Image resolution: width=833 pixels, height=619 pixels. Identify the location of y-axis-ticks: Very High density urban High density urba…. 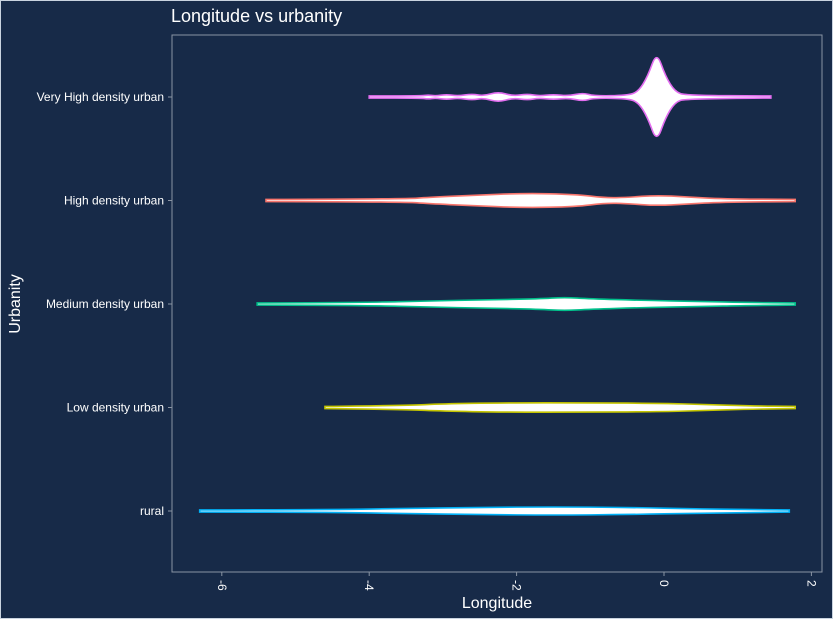
(104, 304).